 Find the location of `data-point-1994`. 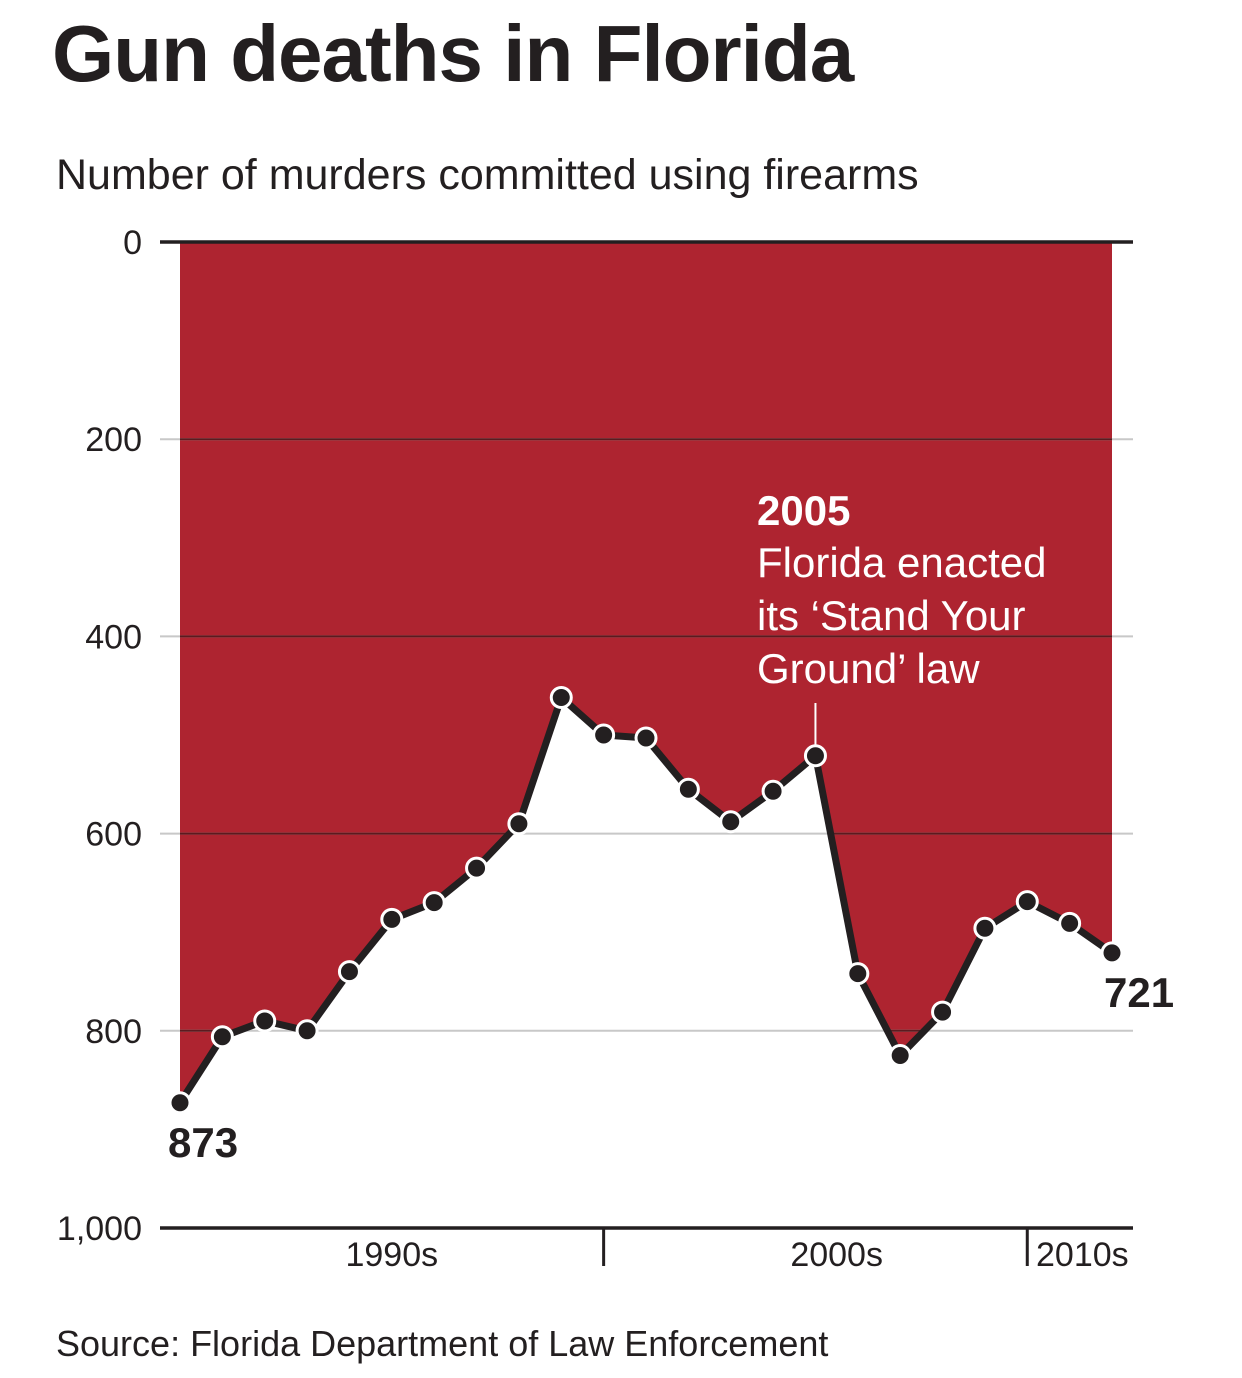

data-point-1994 is located at coordinates (349, 972).